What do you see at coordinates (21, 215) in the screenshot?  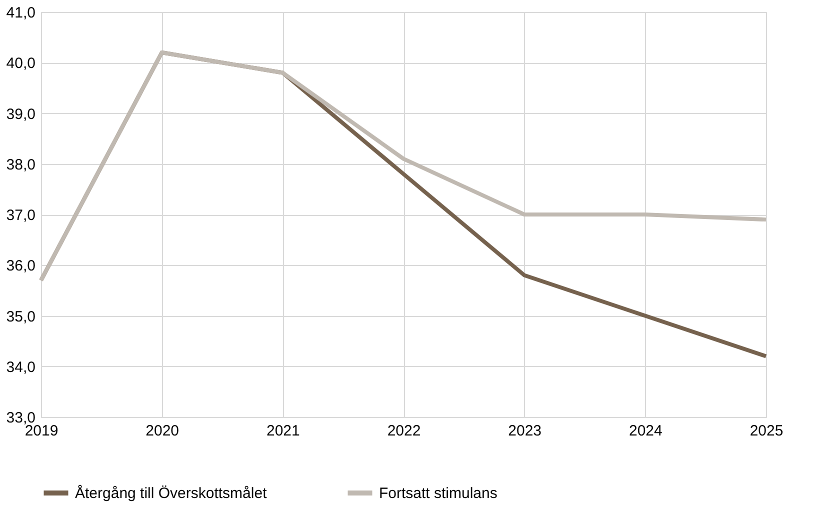 I see `y-tick-label: 37,0` at bounding box center [21, 215].